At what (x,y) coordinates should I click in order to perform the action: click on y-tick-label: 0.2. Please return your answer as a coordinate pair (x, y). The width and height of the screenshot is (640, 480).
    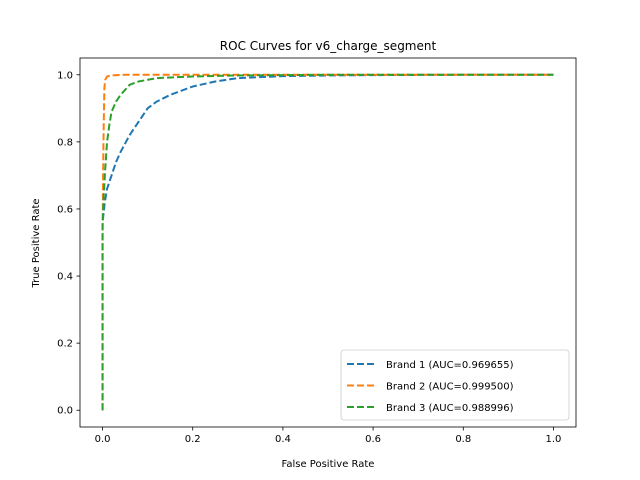
    Looking at the image, I should click on (65, 344).